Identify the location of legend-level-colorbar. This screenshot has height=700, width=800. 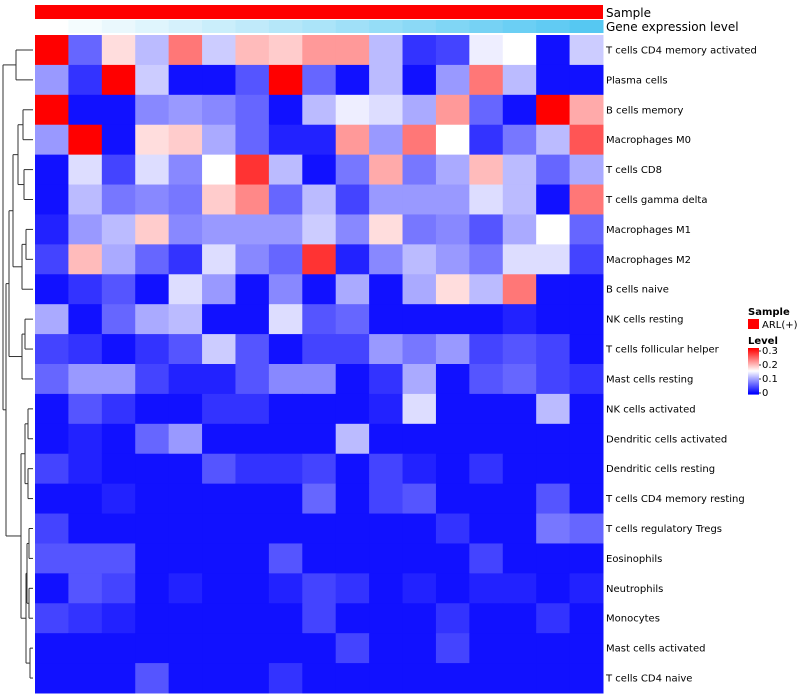
(754, 371).